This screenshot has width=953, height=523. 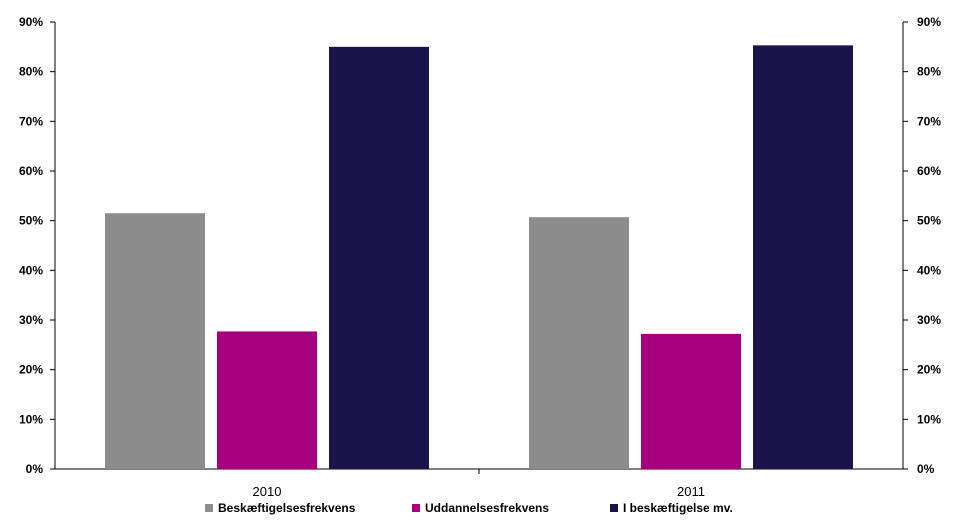 I want to click on category-label: 2010, so click(x=267, y=491).